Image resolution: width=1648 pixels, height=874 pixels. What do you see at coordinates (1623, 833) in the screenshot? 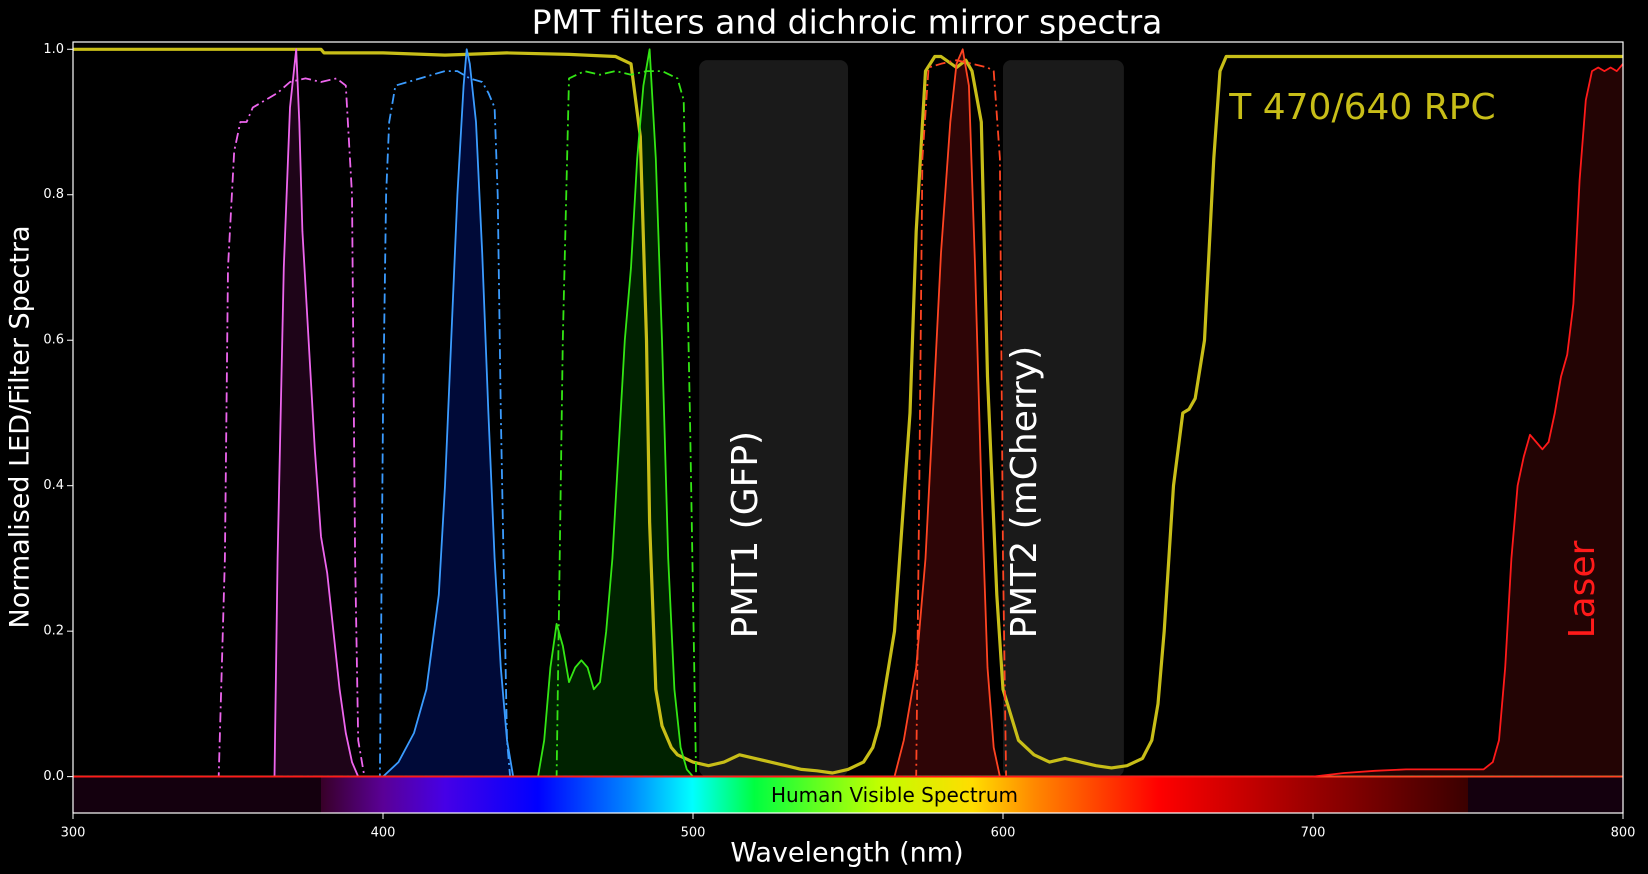
I see `x-tick-label: 800` at bounding box center [1623, 833].